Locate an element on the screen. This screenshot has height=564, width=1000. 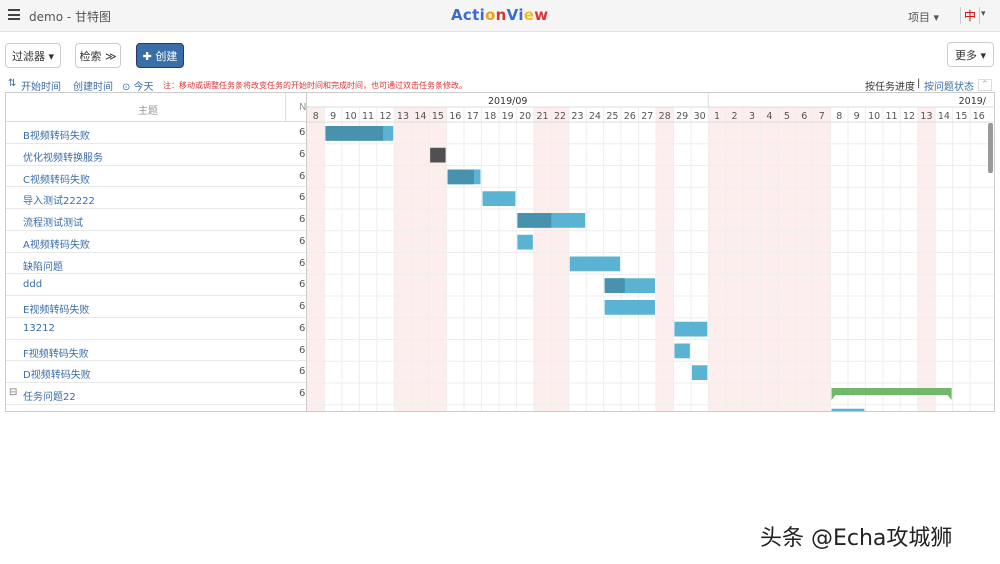
day-label: 8 is located at coordinates (839, 116).